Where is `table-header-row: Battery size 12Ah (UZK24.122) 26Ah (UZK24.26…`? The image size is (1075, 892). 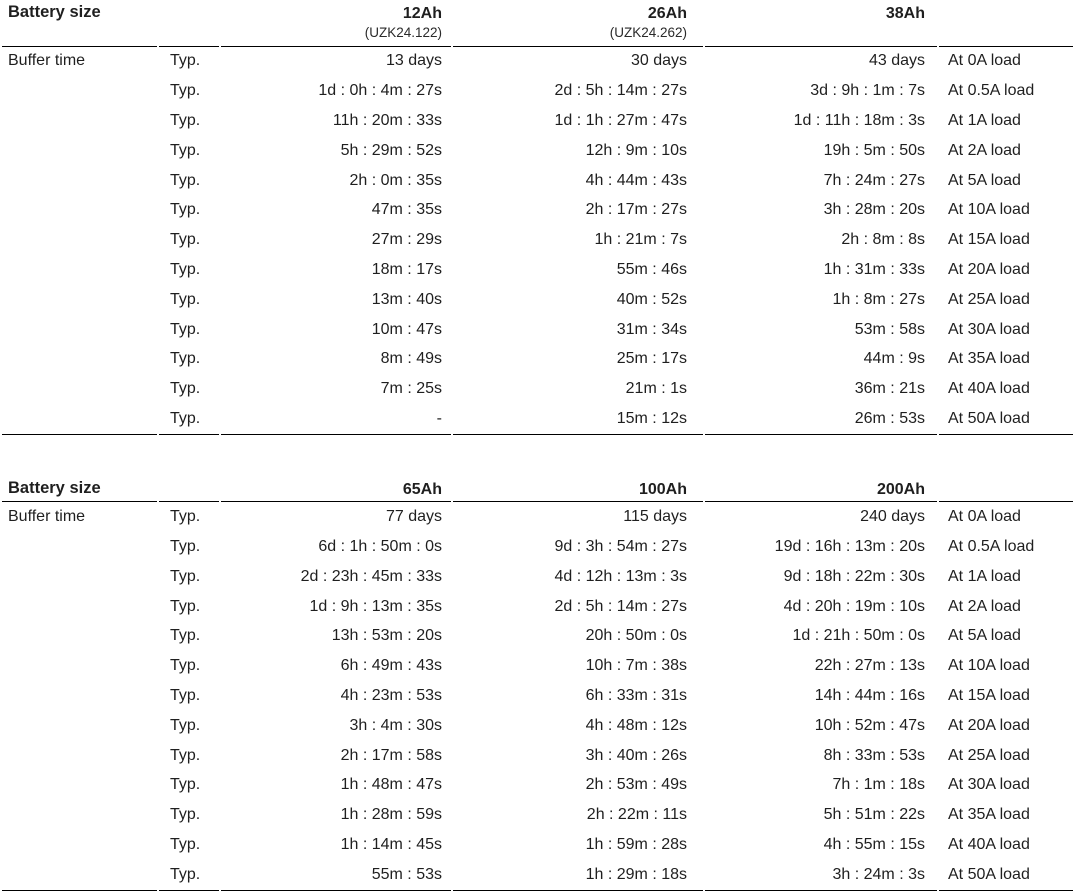
table-header-row: Battery size 12Ah (UZK24.122) 26Ah (UZK24.26… is located at coordinates (537, 23).